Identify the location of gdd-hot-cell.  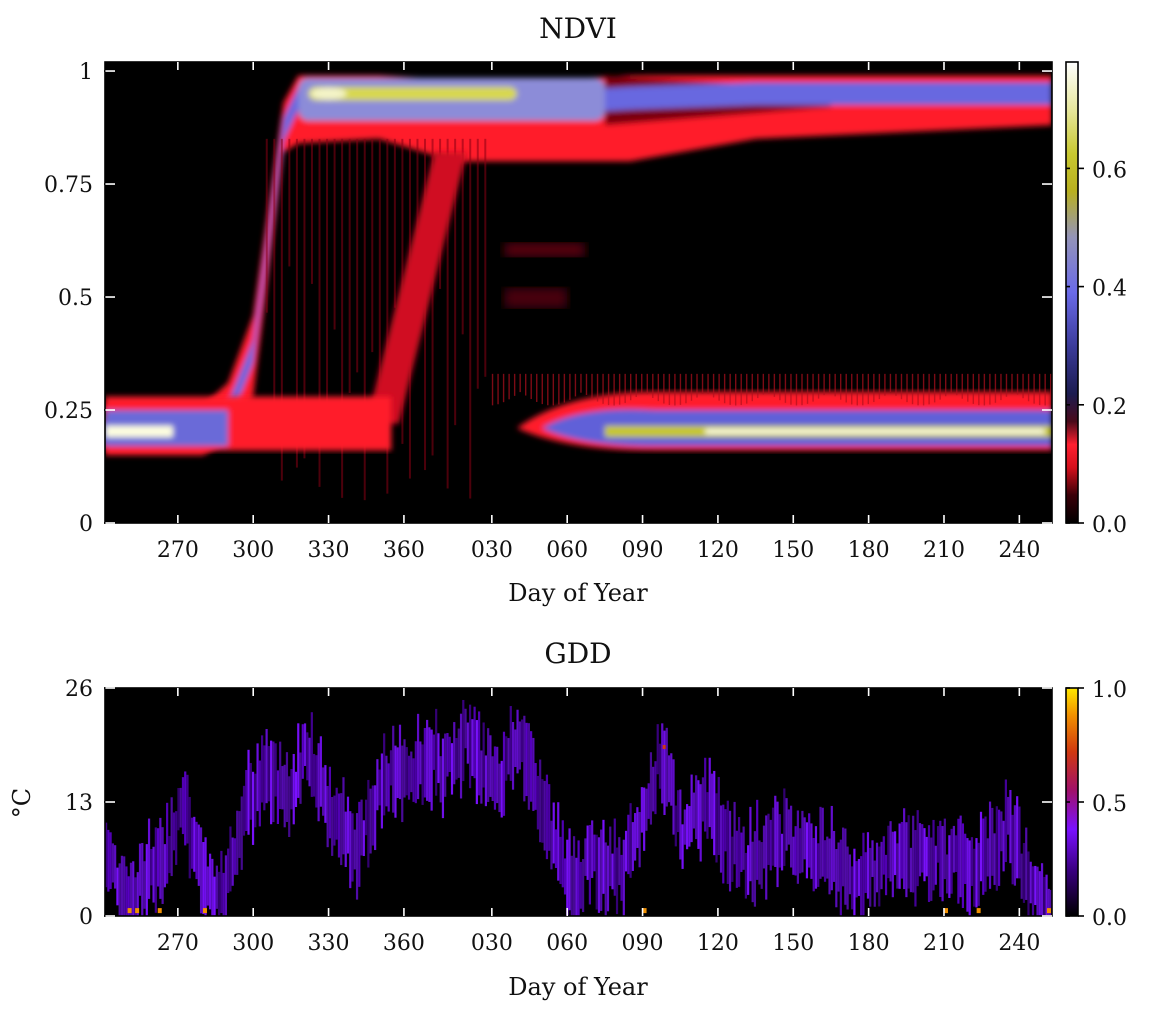
(204, 911).